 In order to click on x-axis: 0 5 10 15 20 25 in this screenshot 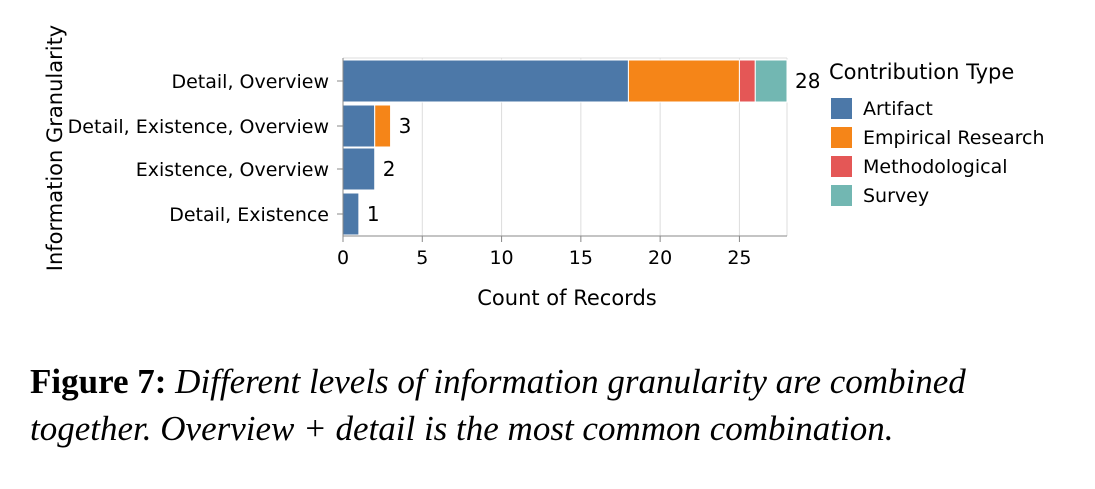, I will do `click(562, 252)`.